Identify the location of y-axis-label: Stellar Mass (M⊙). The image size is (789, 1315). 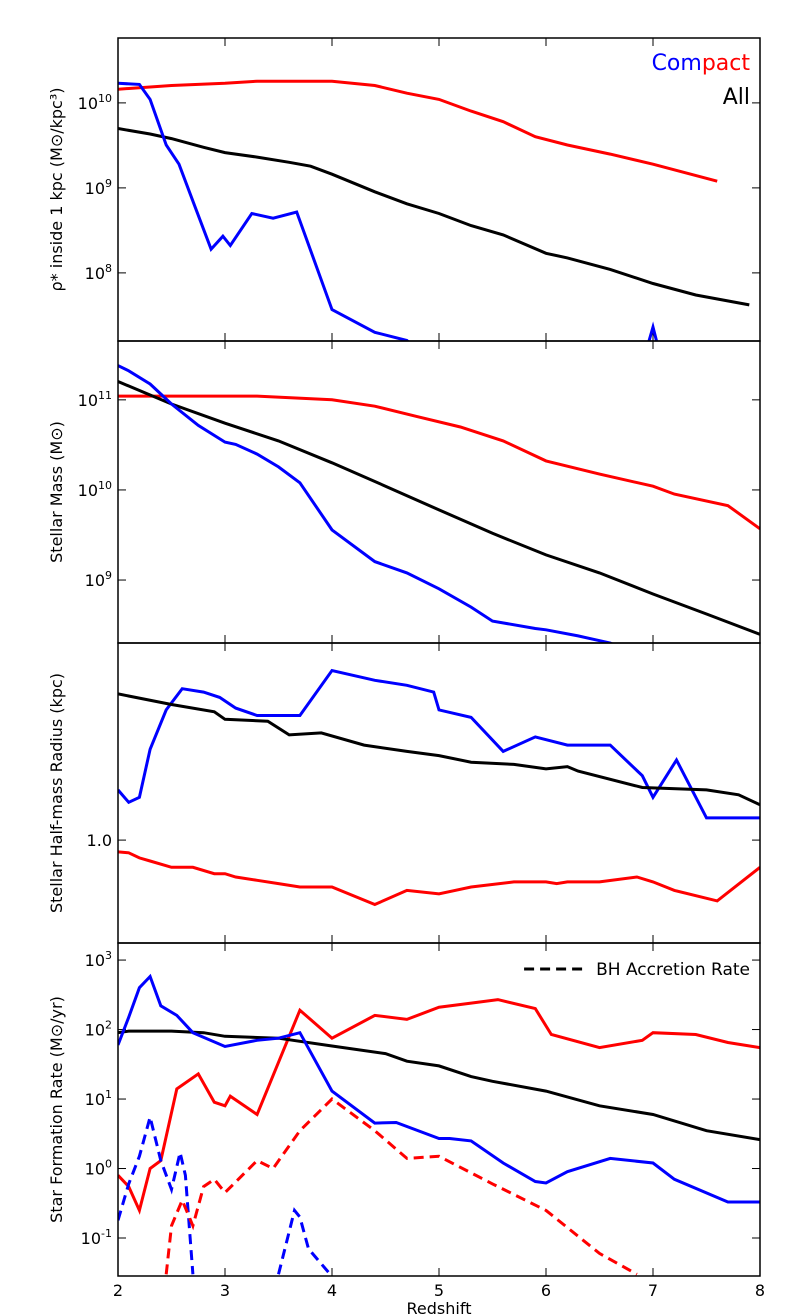
(56, 492).